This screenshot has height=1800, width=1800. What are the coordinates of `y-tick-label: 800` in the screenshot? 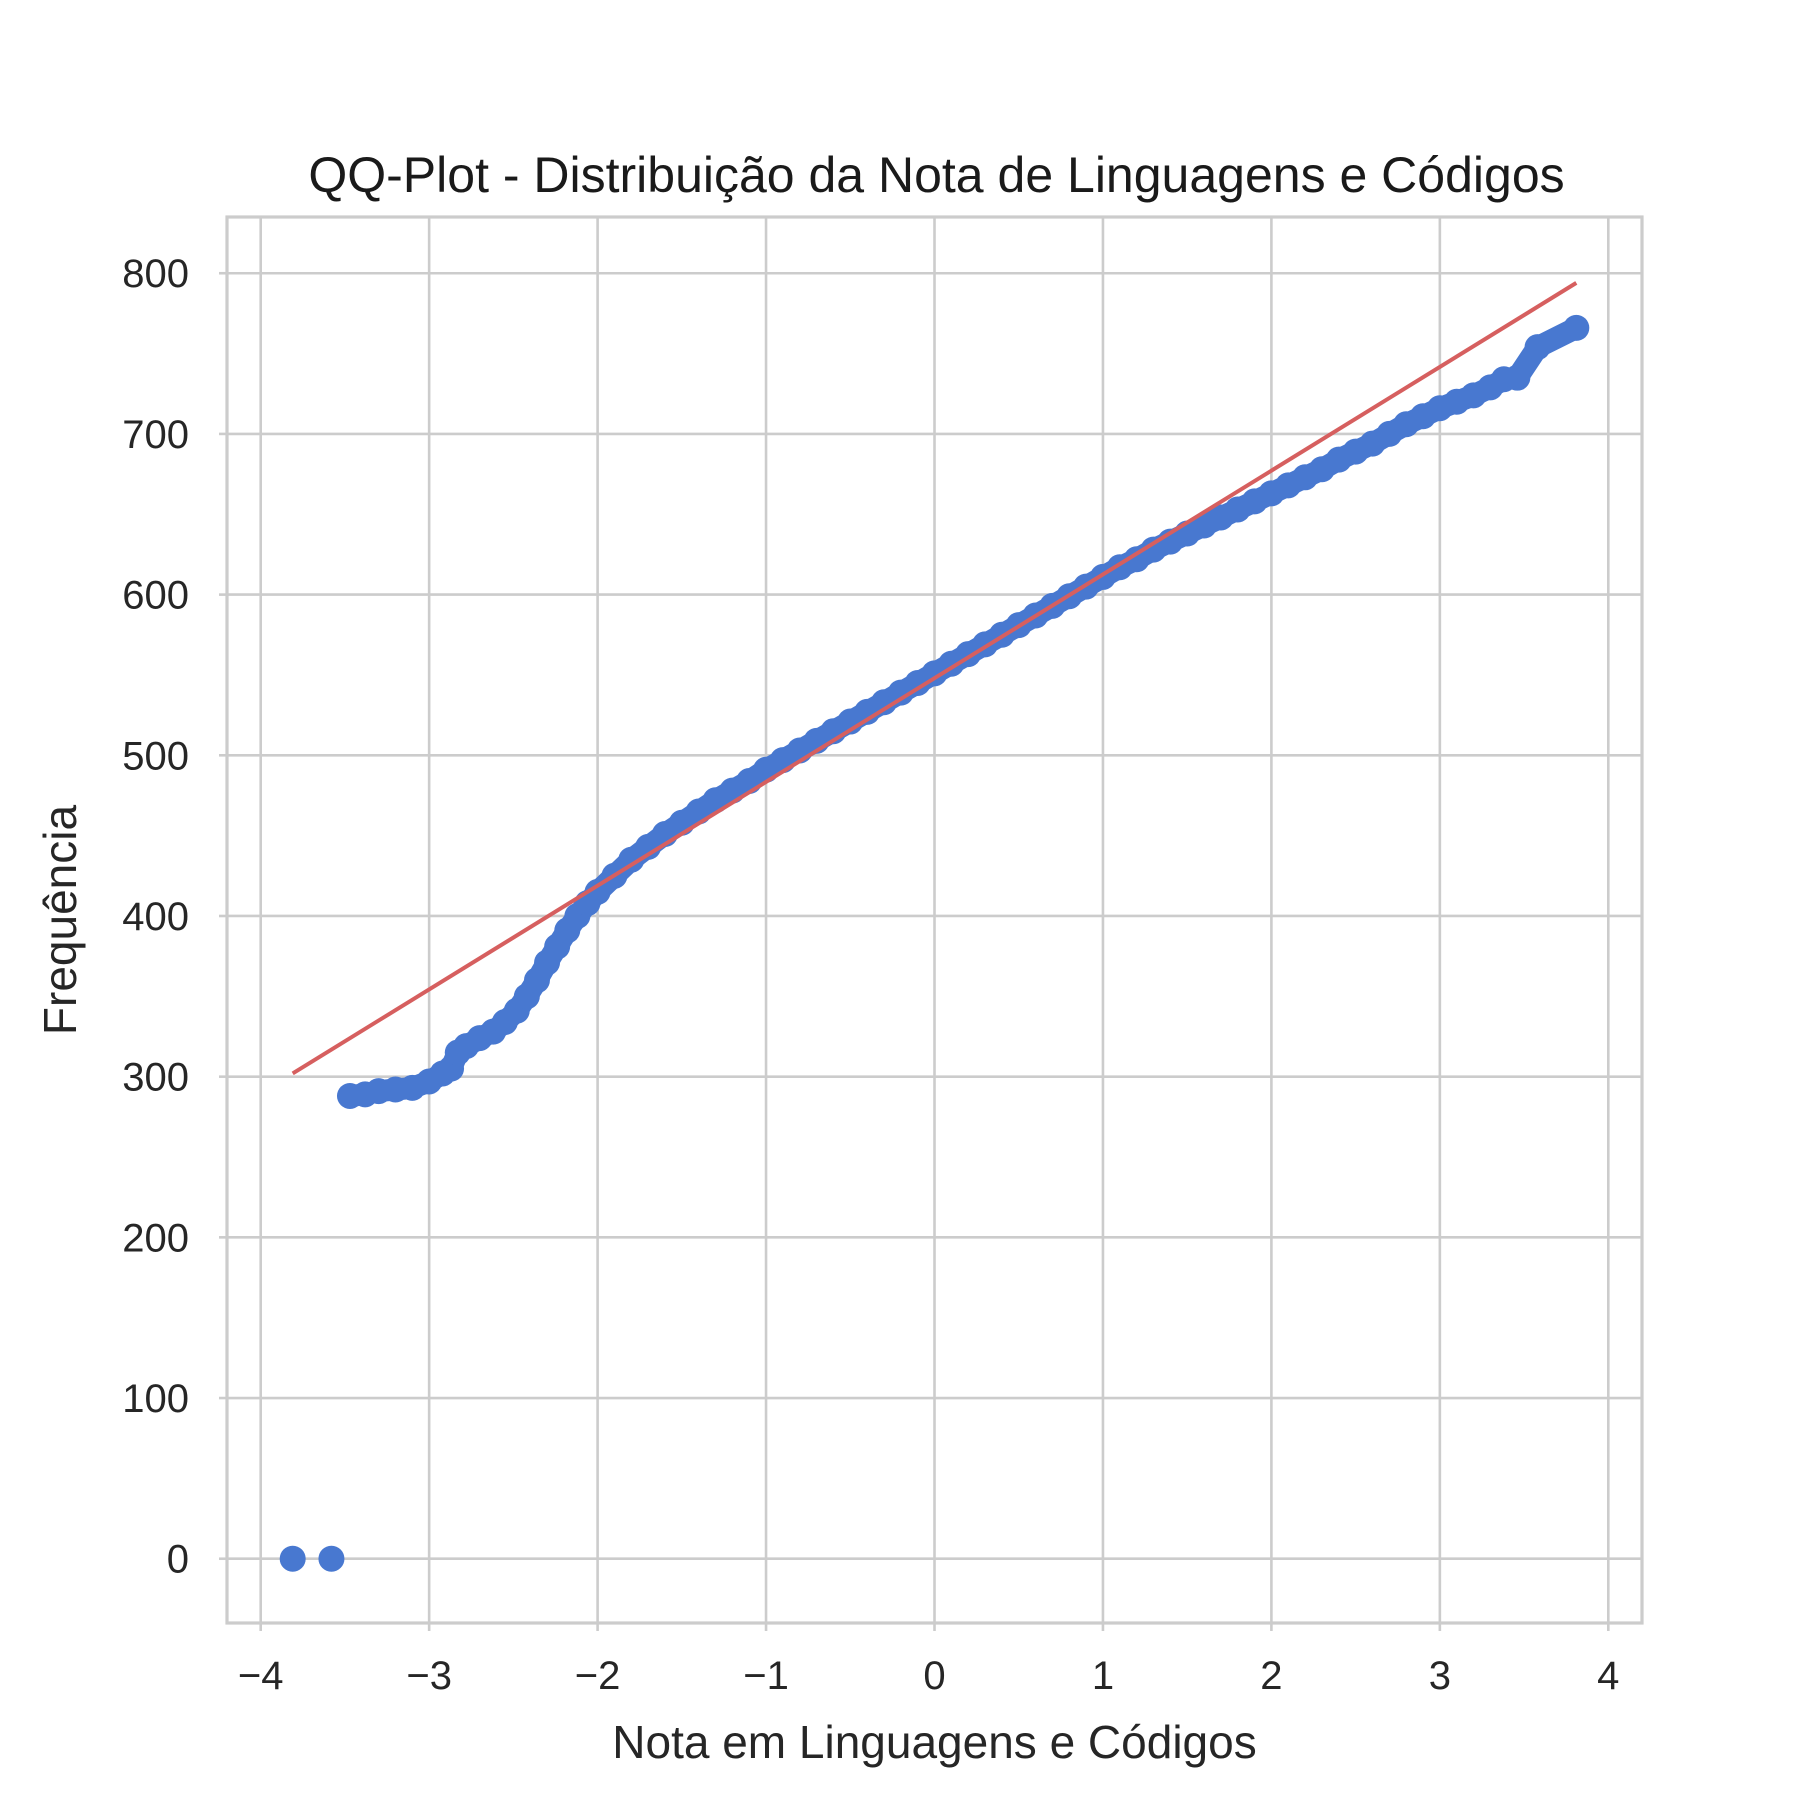 It's located at (155, 274).